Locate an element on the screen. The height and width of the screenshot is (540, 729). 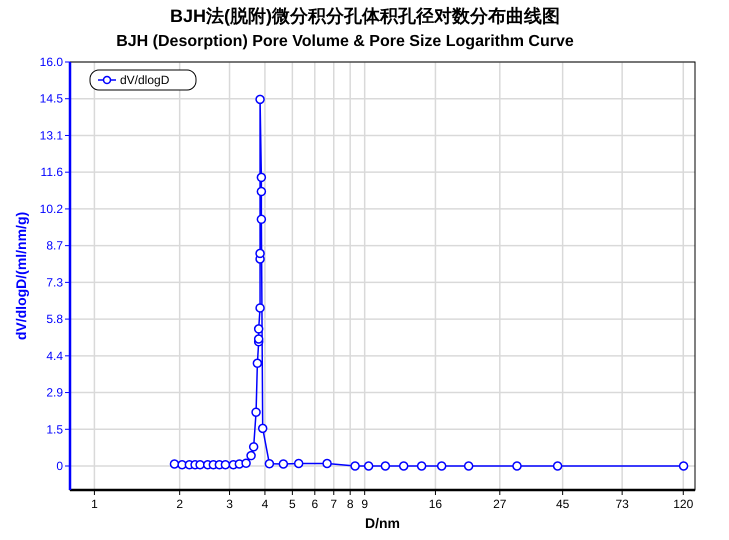
x-tick-label: 8 is located at coordinates (350, 504).